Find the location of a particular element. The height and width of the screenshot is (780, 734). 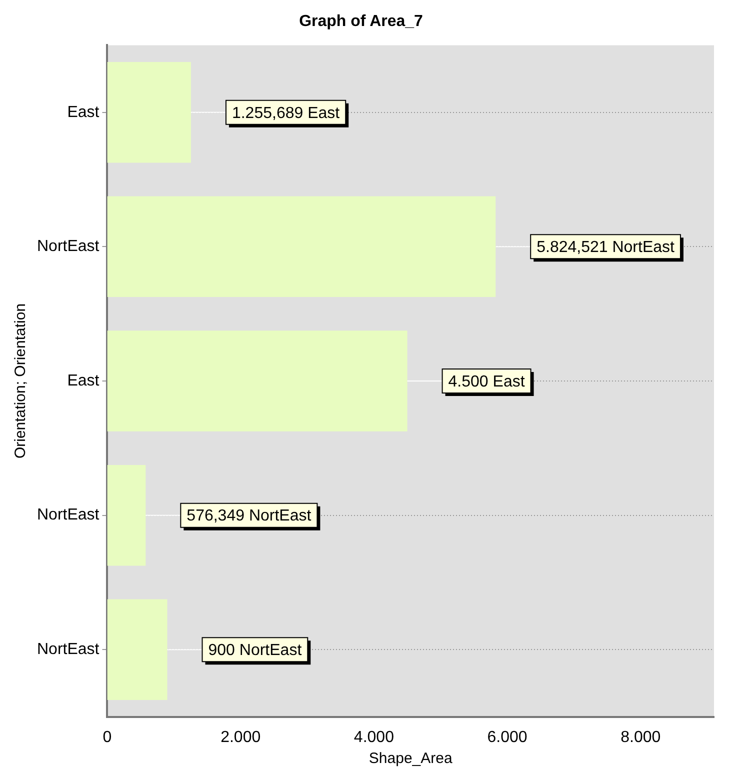

x-tick-label: 8.000 is located at coordinates (640, 737).